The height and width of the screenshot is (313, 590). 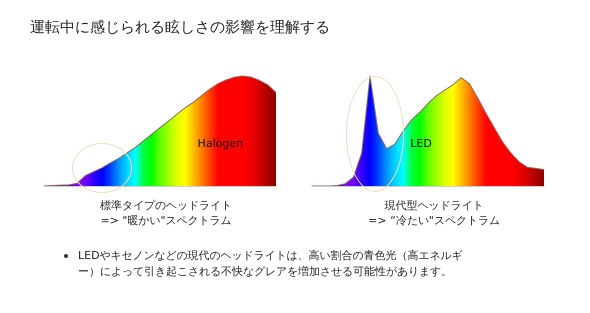 What do you see at coordinates (434, 220) in the screenshot?
I see `text: => “冷たい"スペクトラム` at bounding box center [434, 220].